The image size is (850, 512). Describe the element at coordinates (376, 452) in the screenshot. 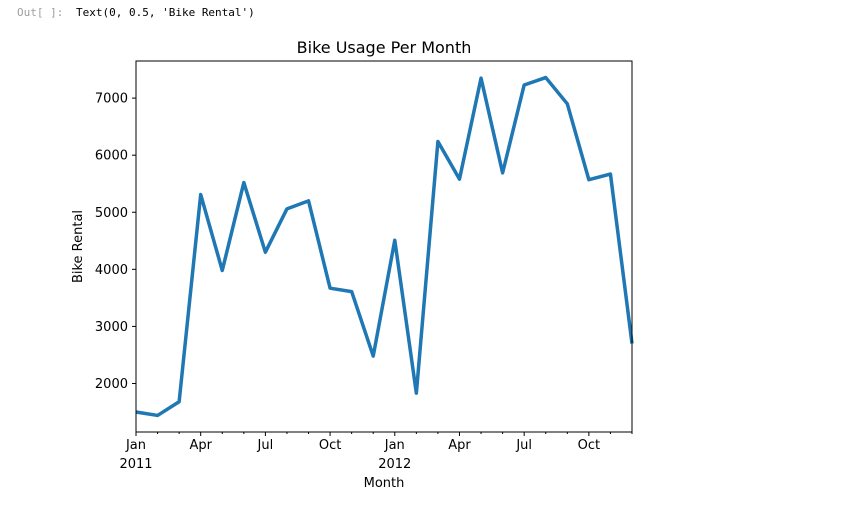

I see `x-axis: Jan 2011 Apr Jul Oct Jan 2012 Apr Jul Oct` at that location.